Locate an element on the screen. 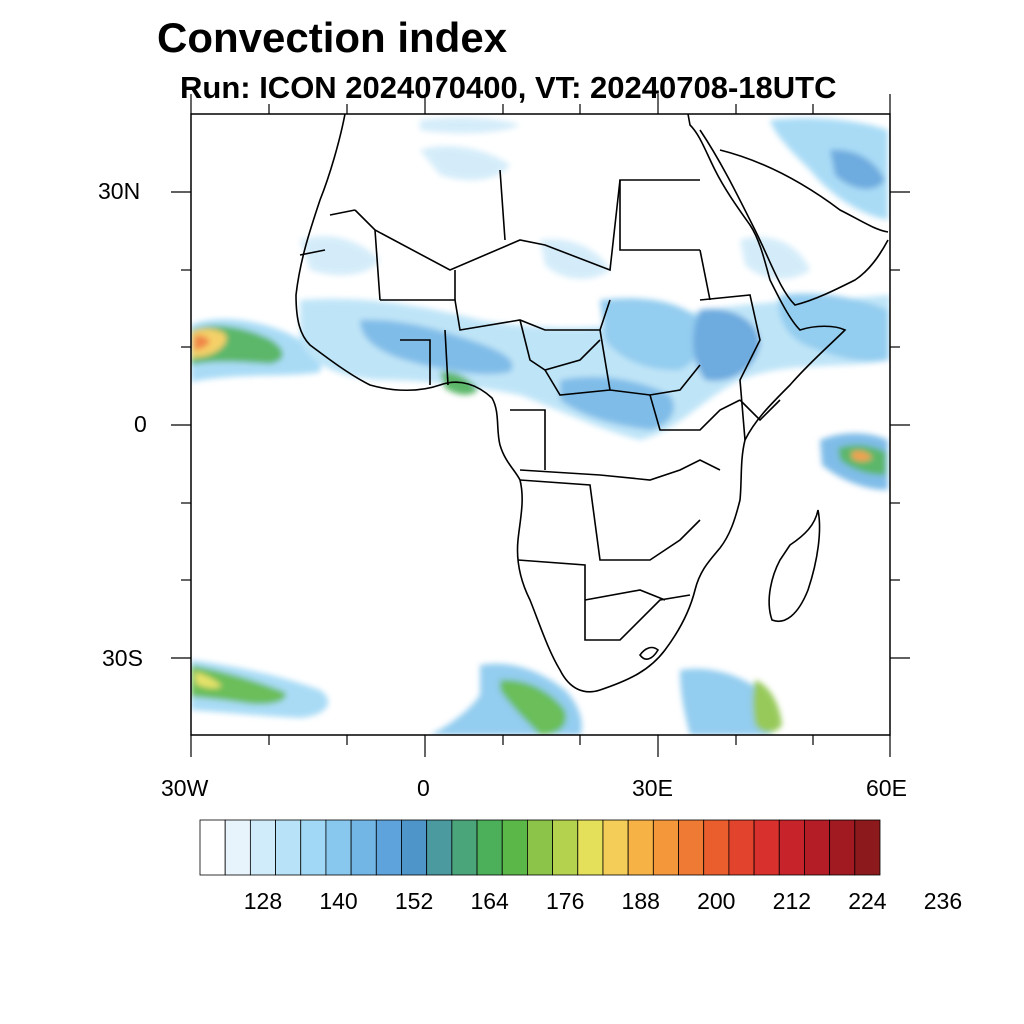  lon-label-30w: 30W is located at coordinates (185, 788).